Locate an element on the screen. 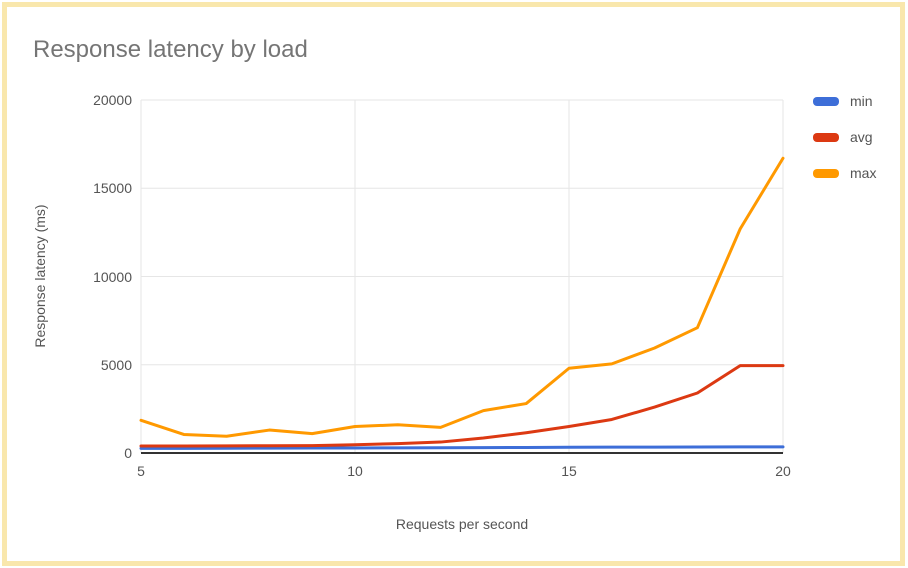 The height and width of the screenshot is (568, 908). x-tick-label: 15 is located at coordinates (569, 471).